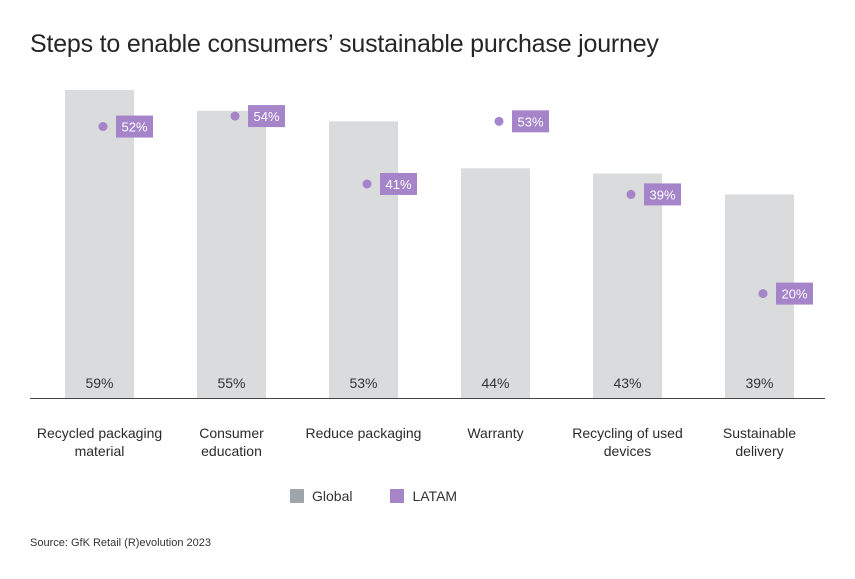  I want to click on bar-value-label: 59%, so click(99, 383).